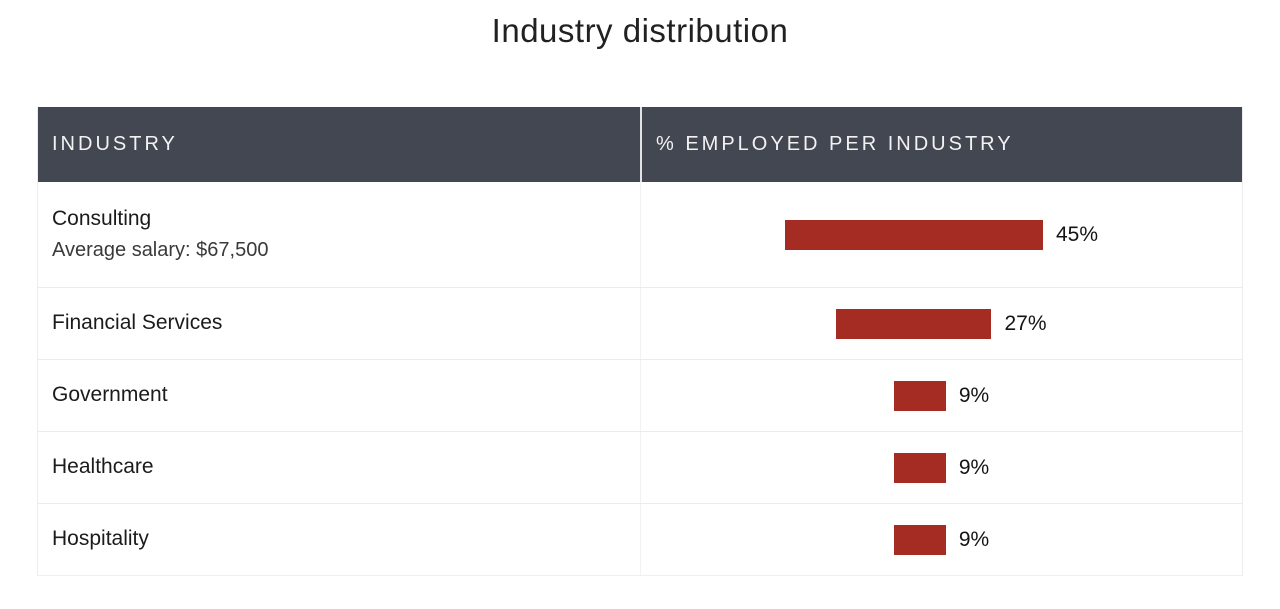  Describe the element at coordinates (339, 539) in the screenshot. I see `industry-cell: Hospitality` at that location.